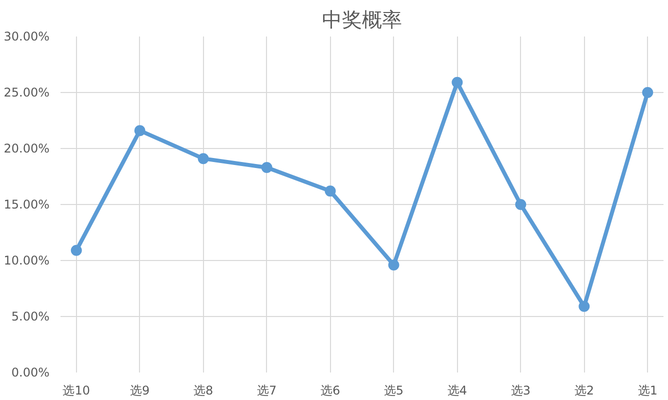 The width and height of the screenshot is (668, 400). What do you see at coordinates (76, 391) in the screenshot?
I see `x-tick-label: 选10` at bounding box center [76, 391].